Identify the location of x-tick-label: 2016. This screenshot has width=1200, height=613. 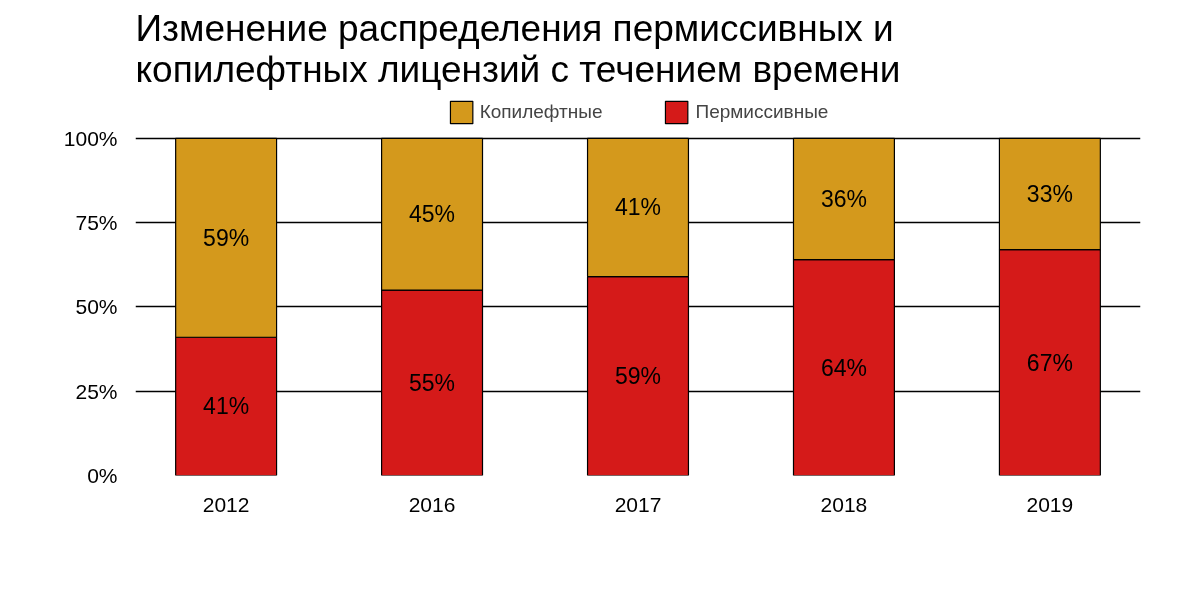
(432, 504).